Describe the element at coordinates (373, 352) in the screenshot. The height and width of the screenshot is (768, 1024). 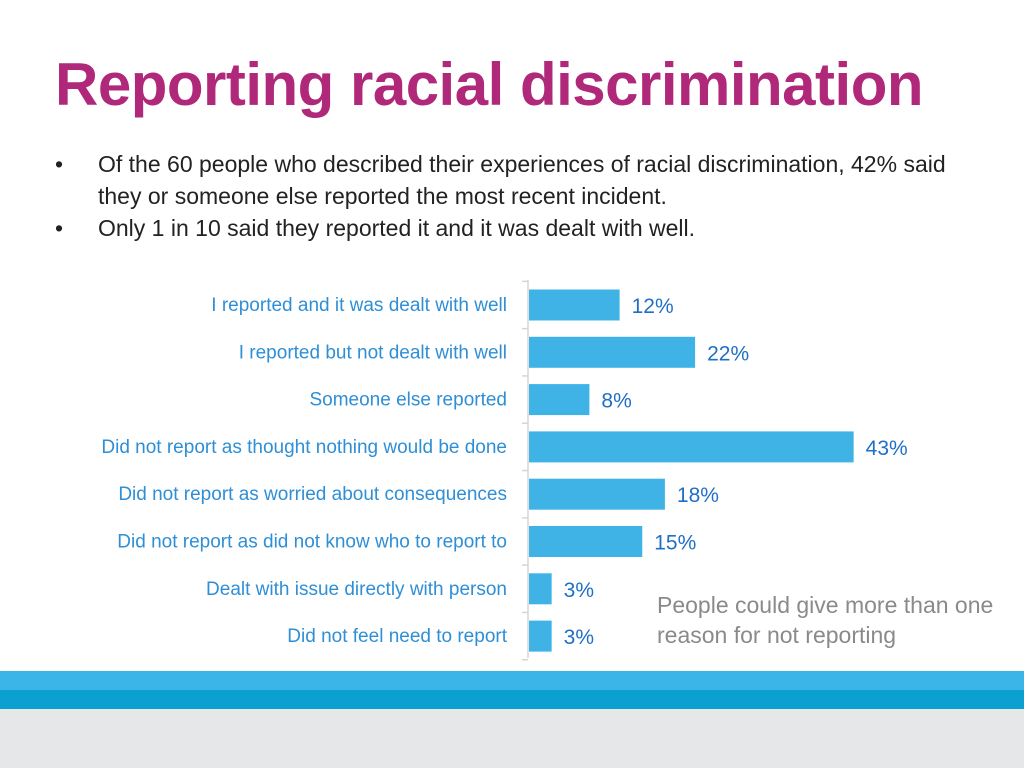
I see `category-label: I reported but not dealt with well` at that location.